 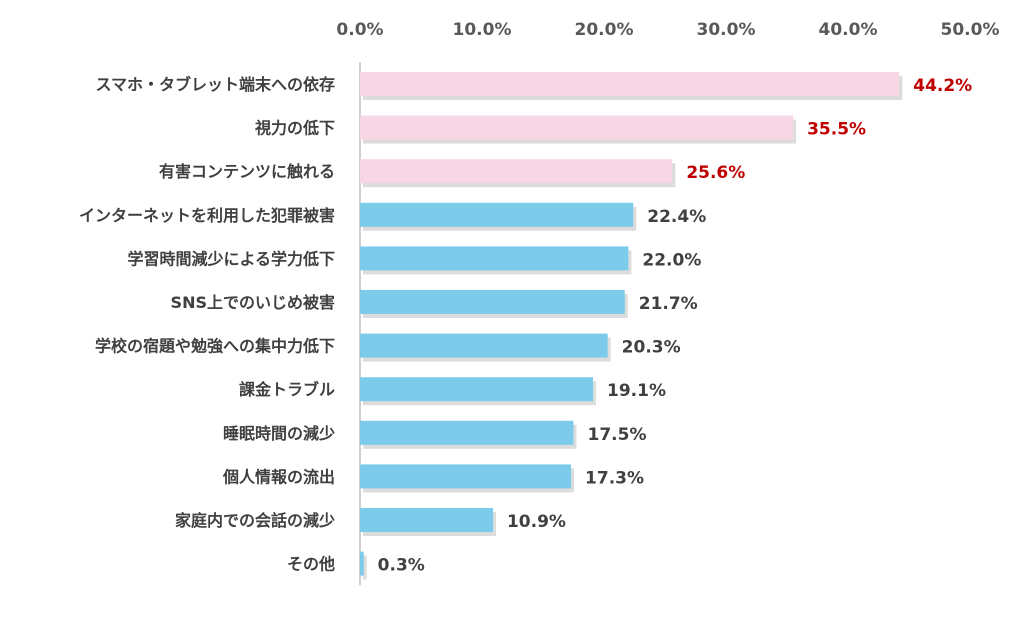 What do you see at coordinates (279, 433) in the screenshot?
I see `category-label: 睡眠時間の減少` at bounding box center [279, 433].